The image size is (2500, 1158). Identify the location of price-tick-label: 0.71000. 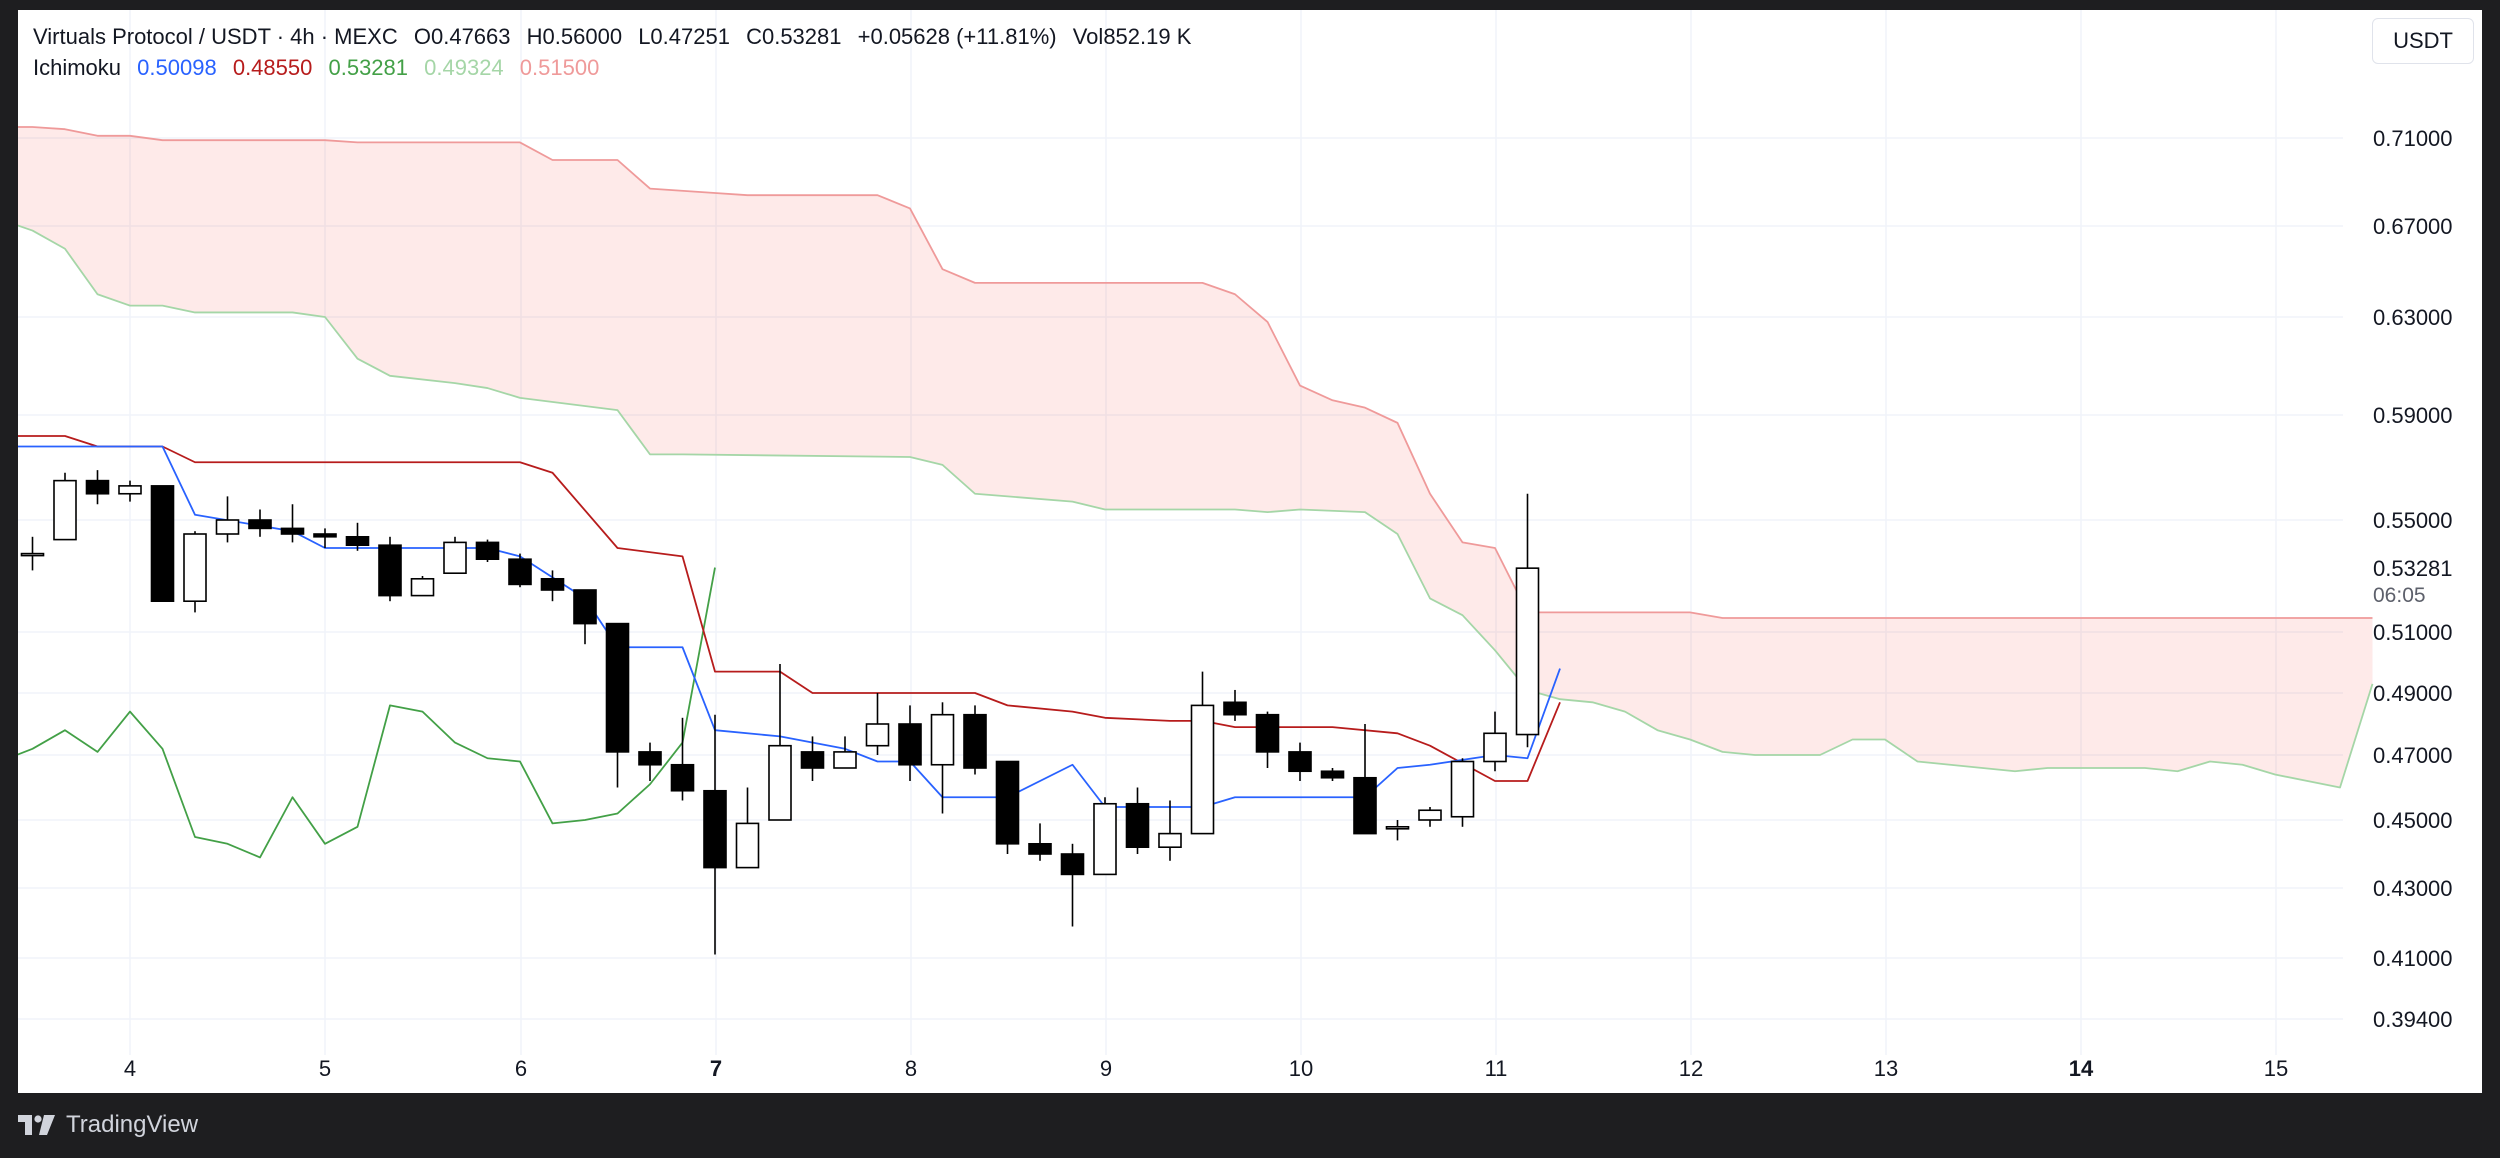
(2413, 138).